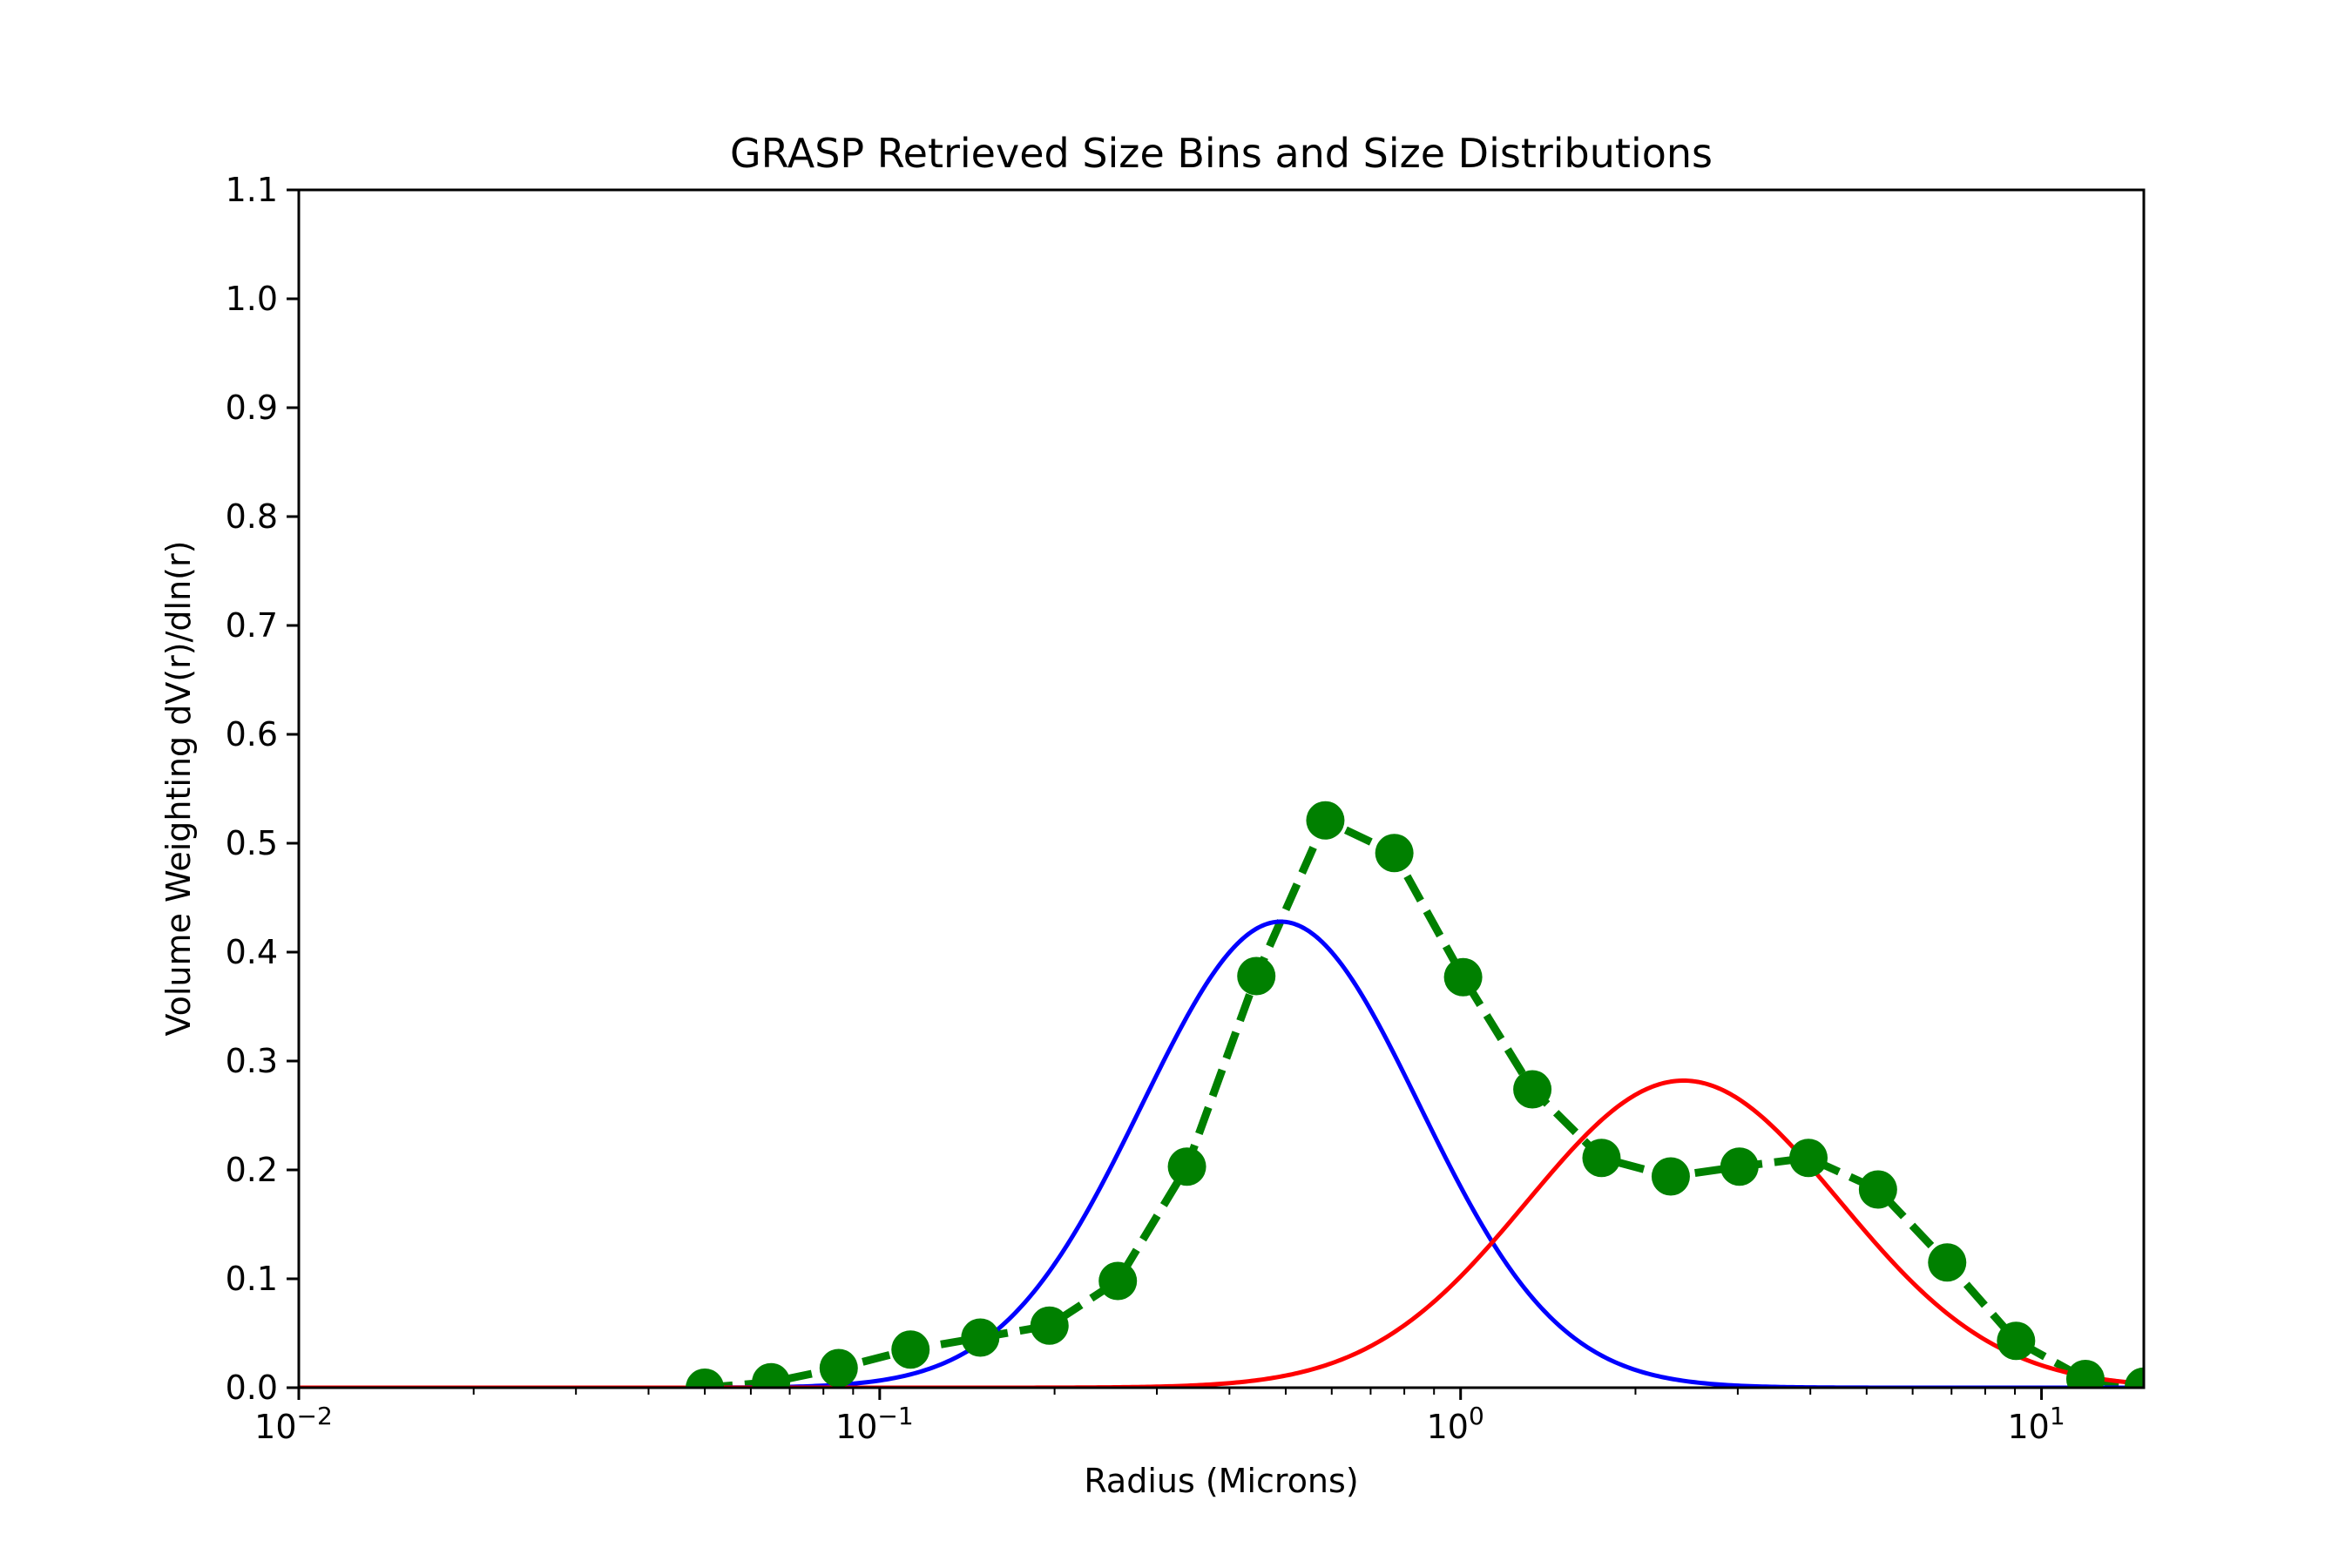  What do you see at coordinates (252, 1388) in the screenshot?
I see `y-tick-label: 0.0` at bounding box center [252, 1388].